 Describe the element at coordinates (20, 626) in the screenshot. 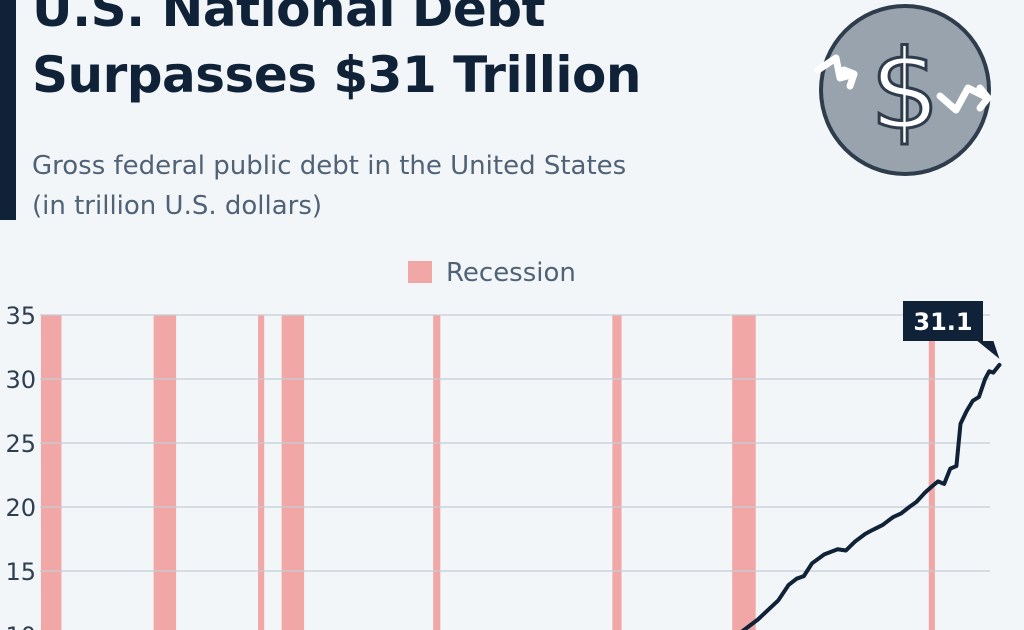

I see `y-tick-label: 10` at that location.